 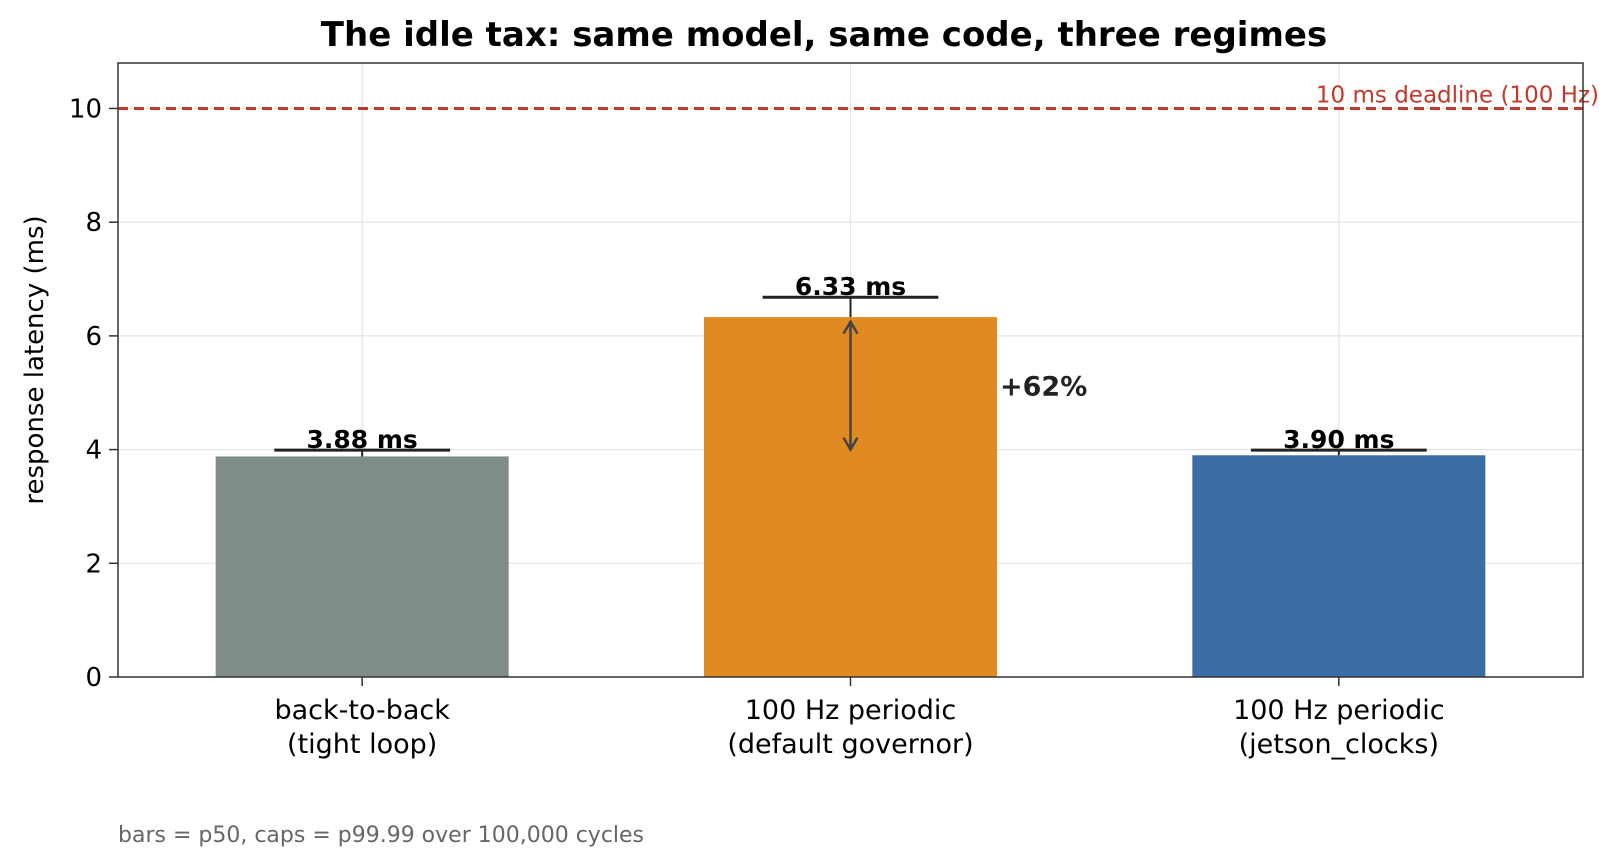 What do you see at coordinates (850, 444) in the screenshot?
I see `delta-arrow-head-down` at bounding box center [850, 444].